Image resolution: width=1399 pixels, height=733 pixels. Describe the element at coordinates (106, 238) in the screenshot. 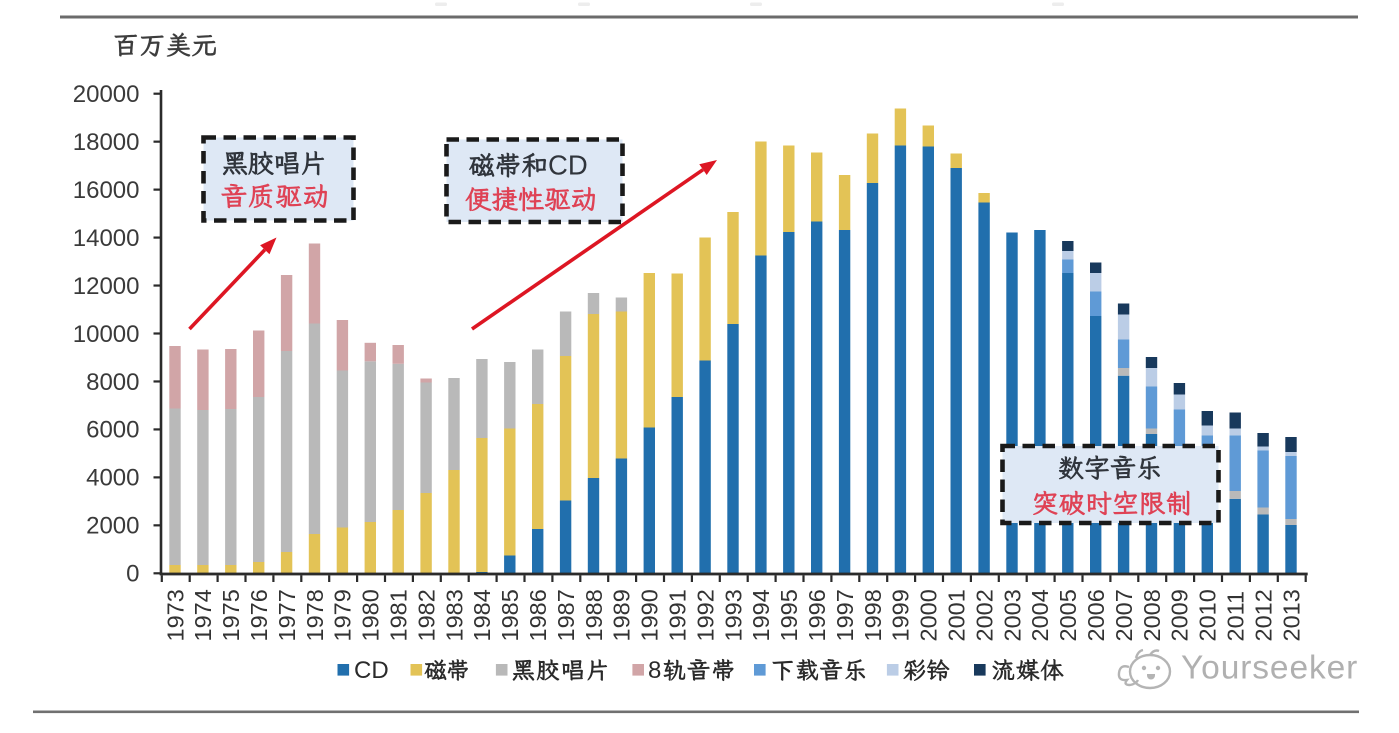

I see `svg-text: 14000` at that location.